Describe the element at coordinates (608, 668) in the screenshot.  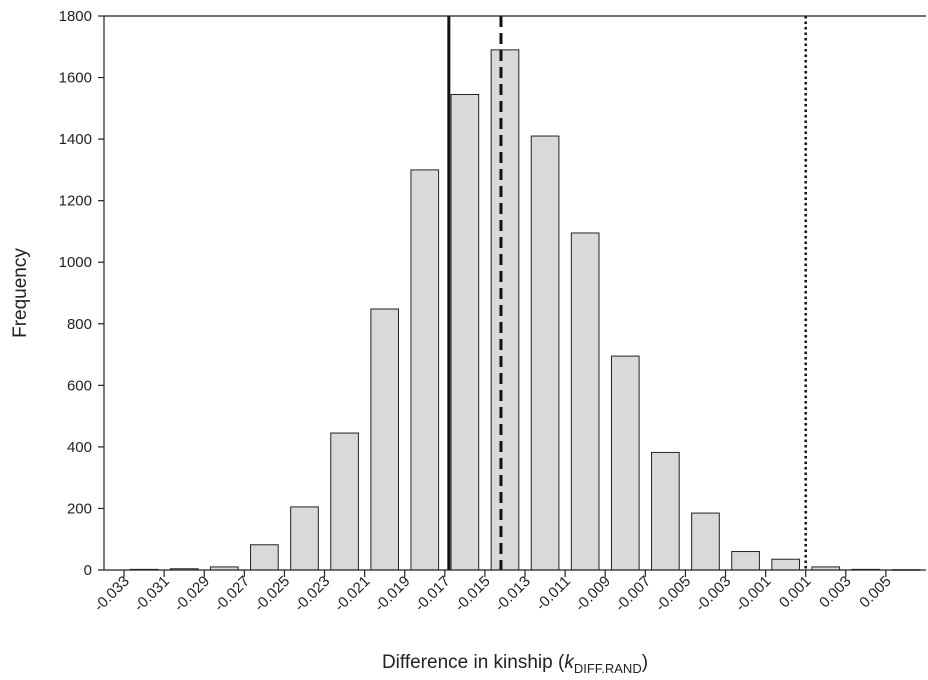
I see `x-axis-label-subscript: DIFF.RAND` at that location.